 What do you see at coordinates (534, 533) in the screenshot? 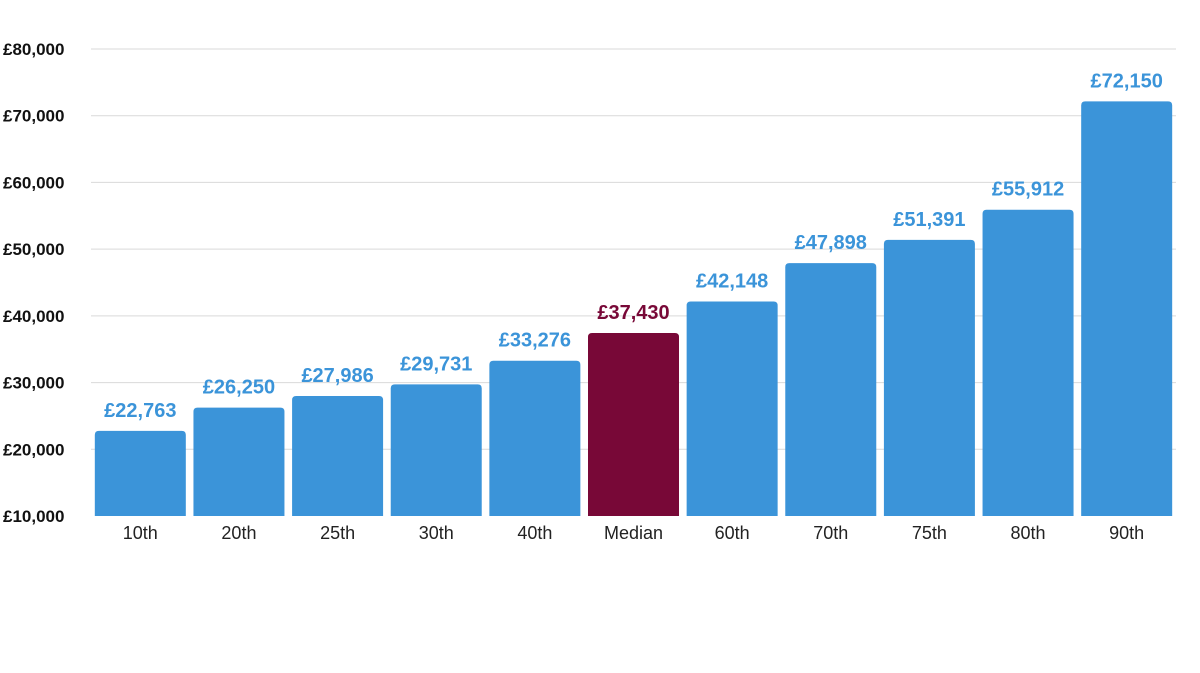
I see `x-tick-label: 40th` at bounding box center [534, 533].